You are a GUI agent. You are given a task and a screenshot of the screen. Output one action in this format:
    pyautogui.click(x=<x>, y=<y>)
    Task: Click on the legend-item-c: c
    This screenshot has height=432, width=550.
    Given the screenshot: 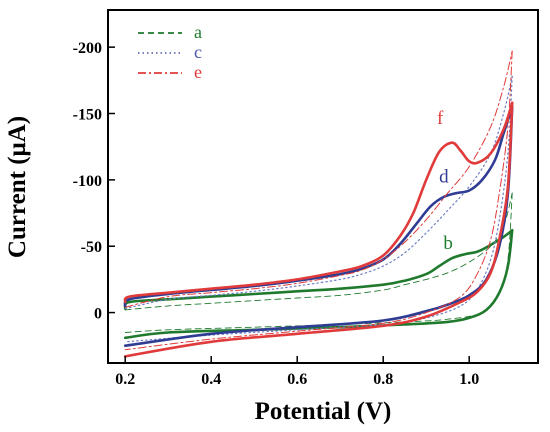 What is the action you would take?
    pyautogui.click(x=170, y=52)
    